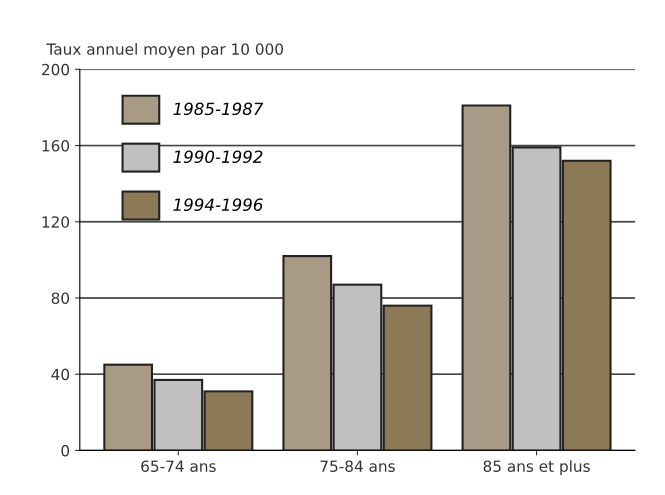  Describe the element at coordinates (61, 298) in the screenshot. I see `y-tick-label: 80` at that location.